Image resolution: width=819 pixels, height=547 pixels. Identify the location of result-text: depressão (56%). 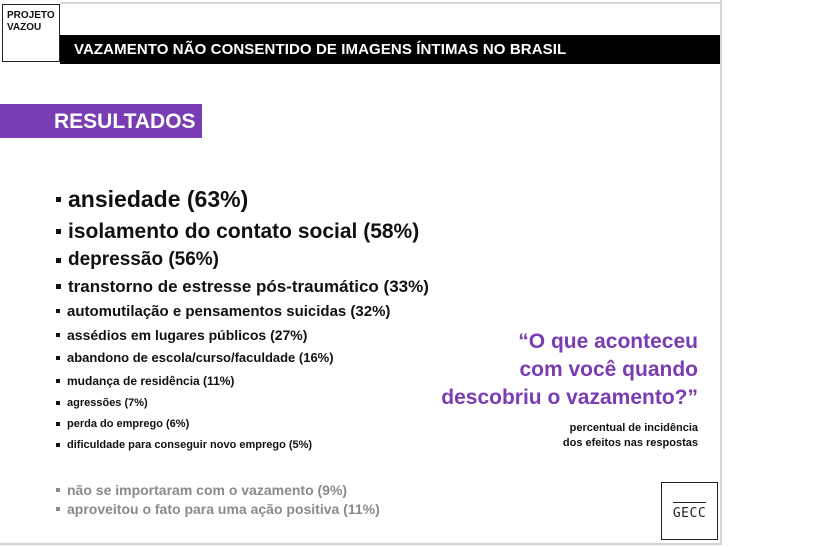
(144, 259).